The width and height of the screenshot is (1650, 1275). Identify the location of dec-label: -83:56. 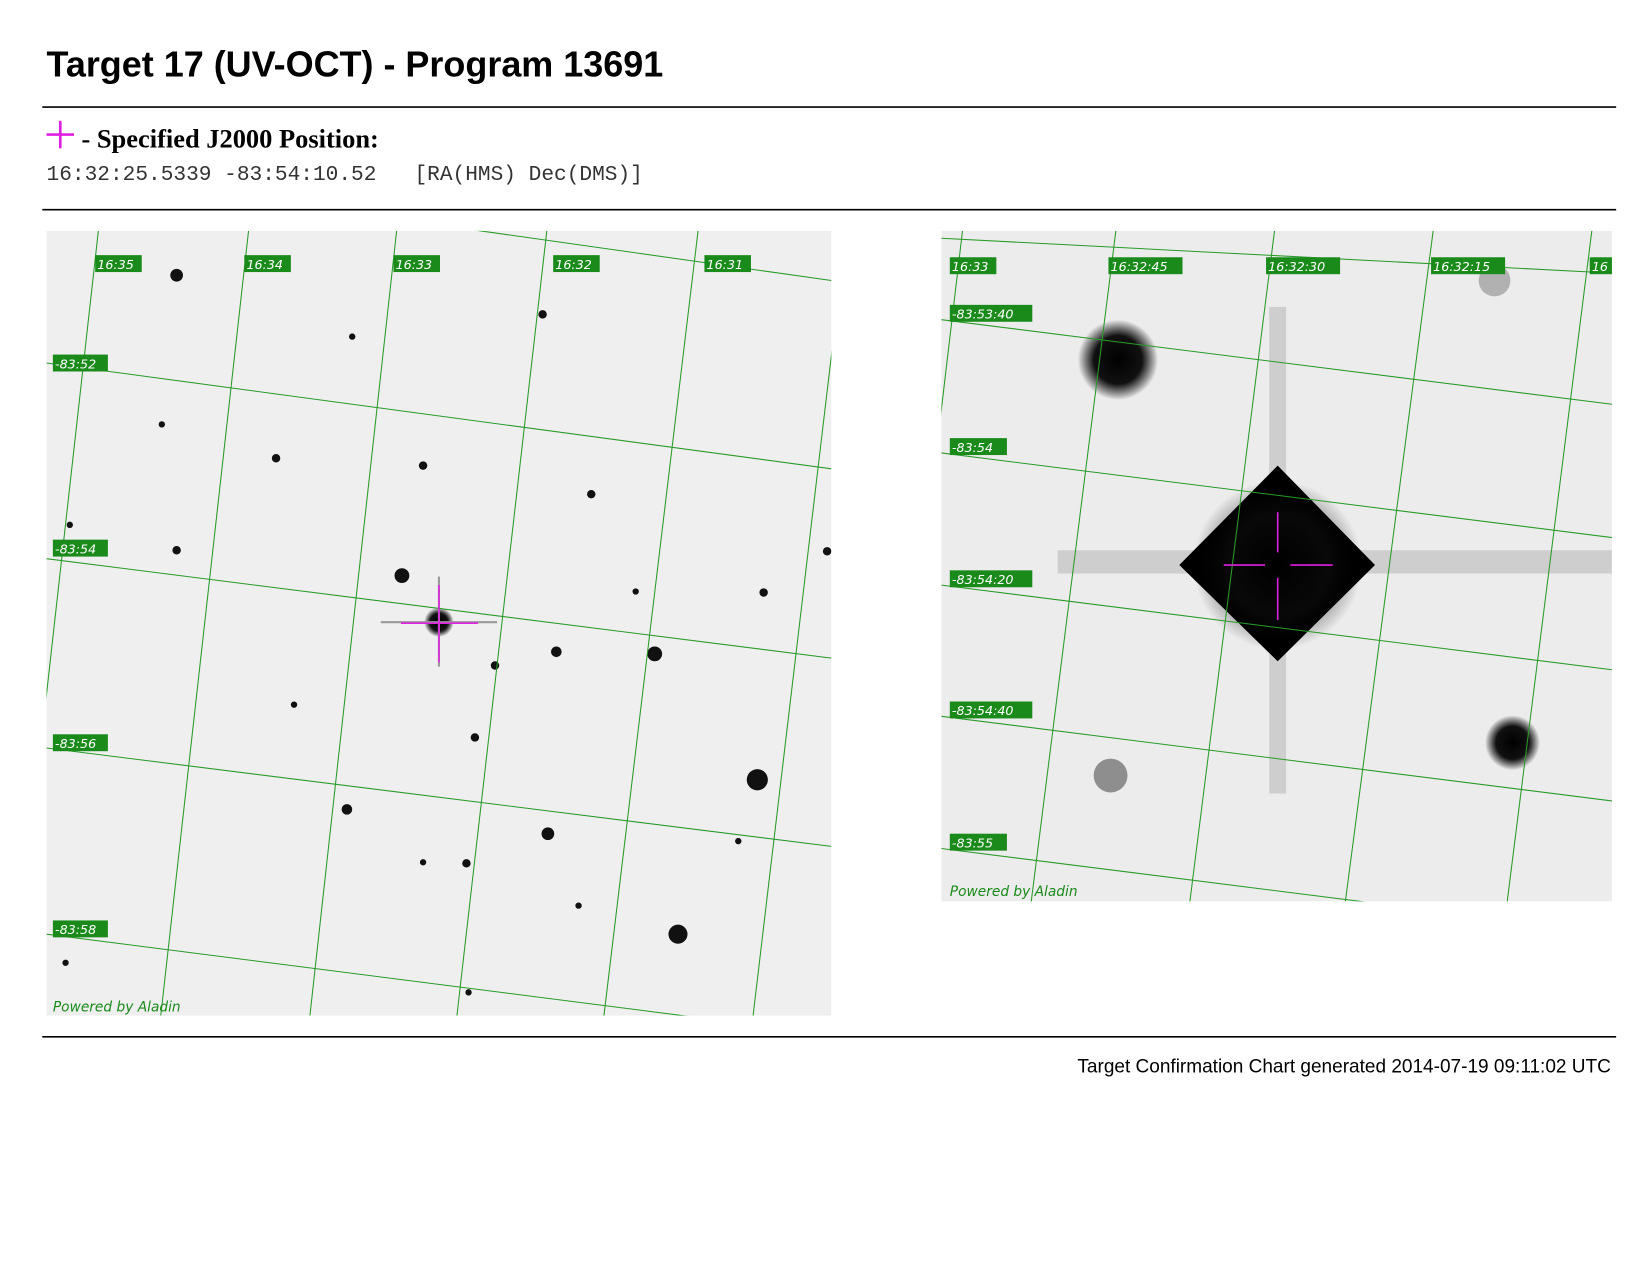
(75, 743).